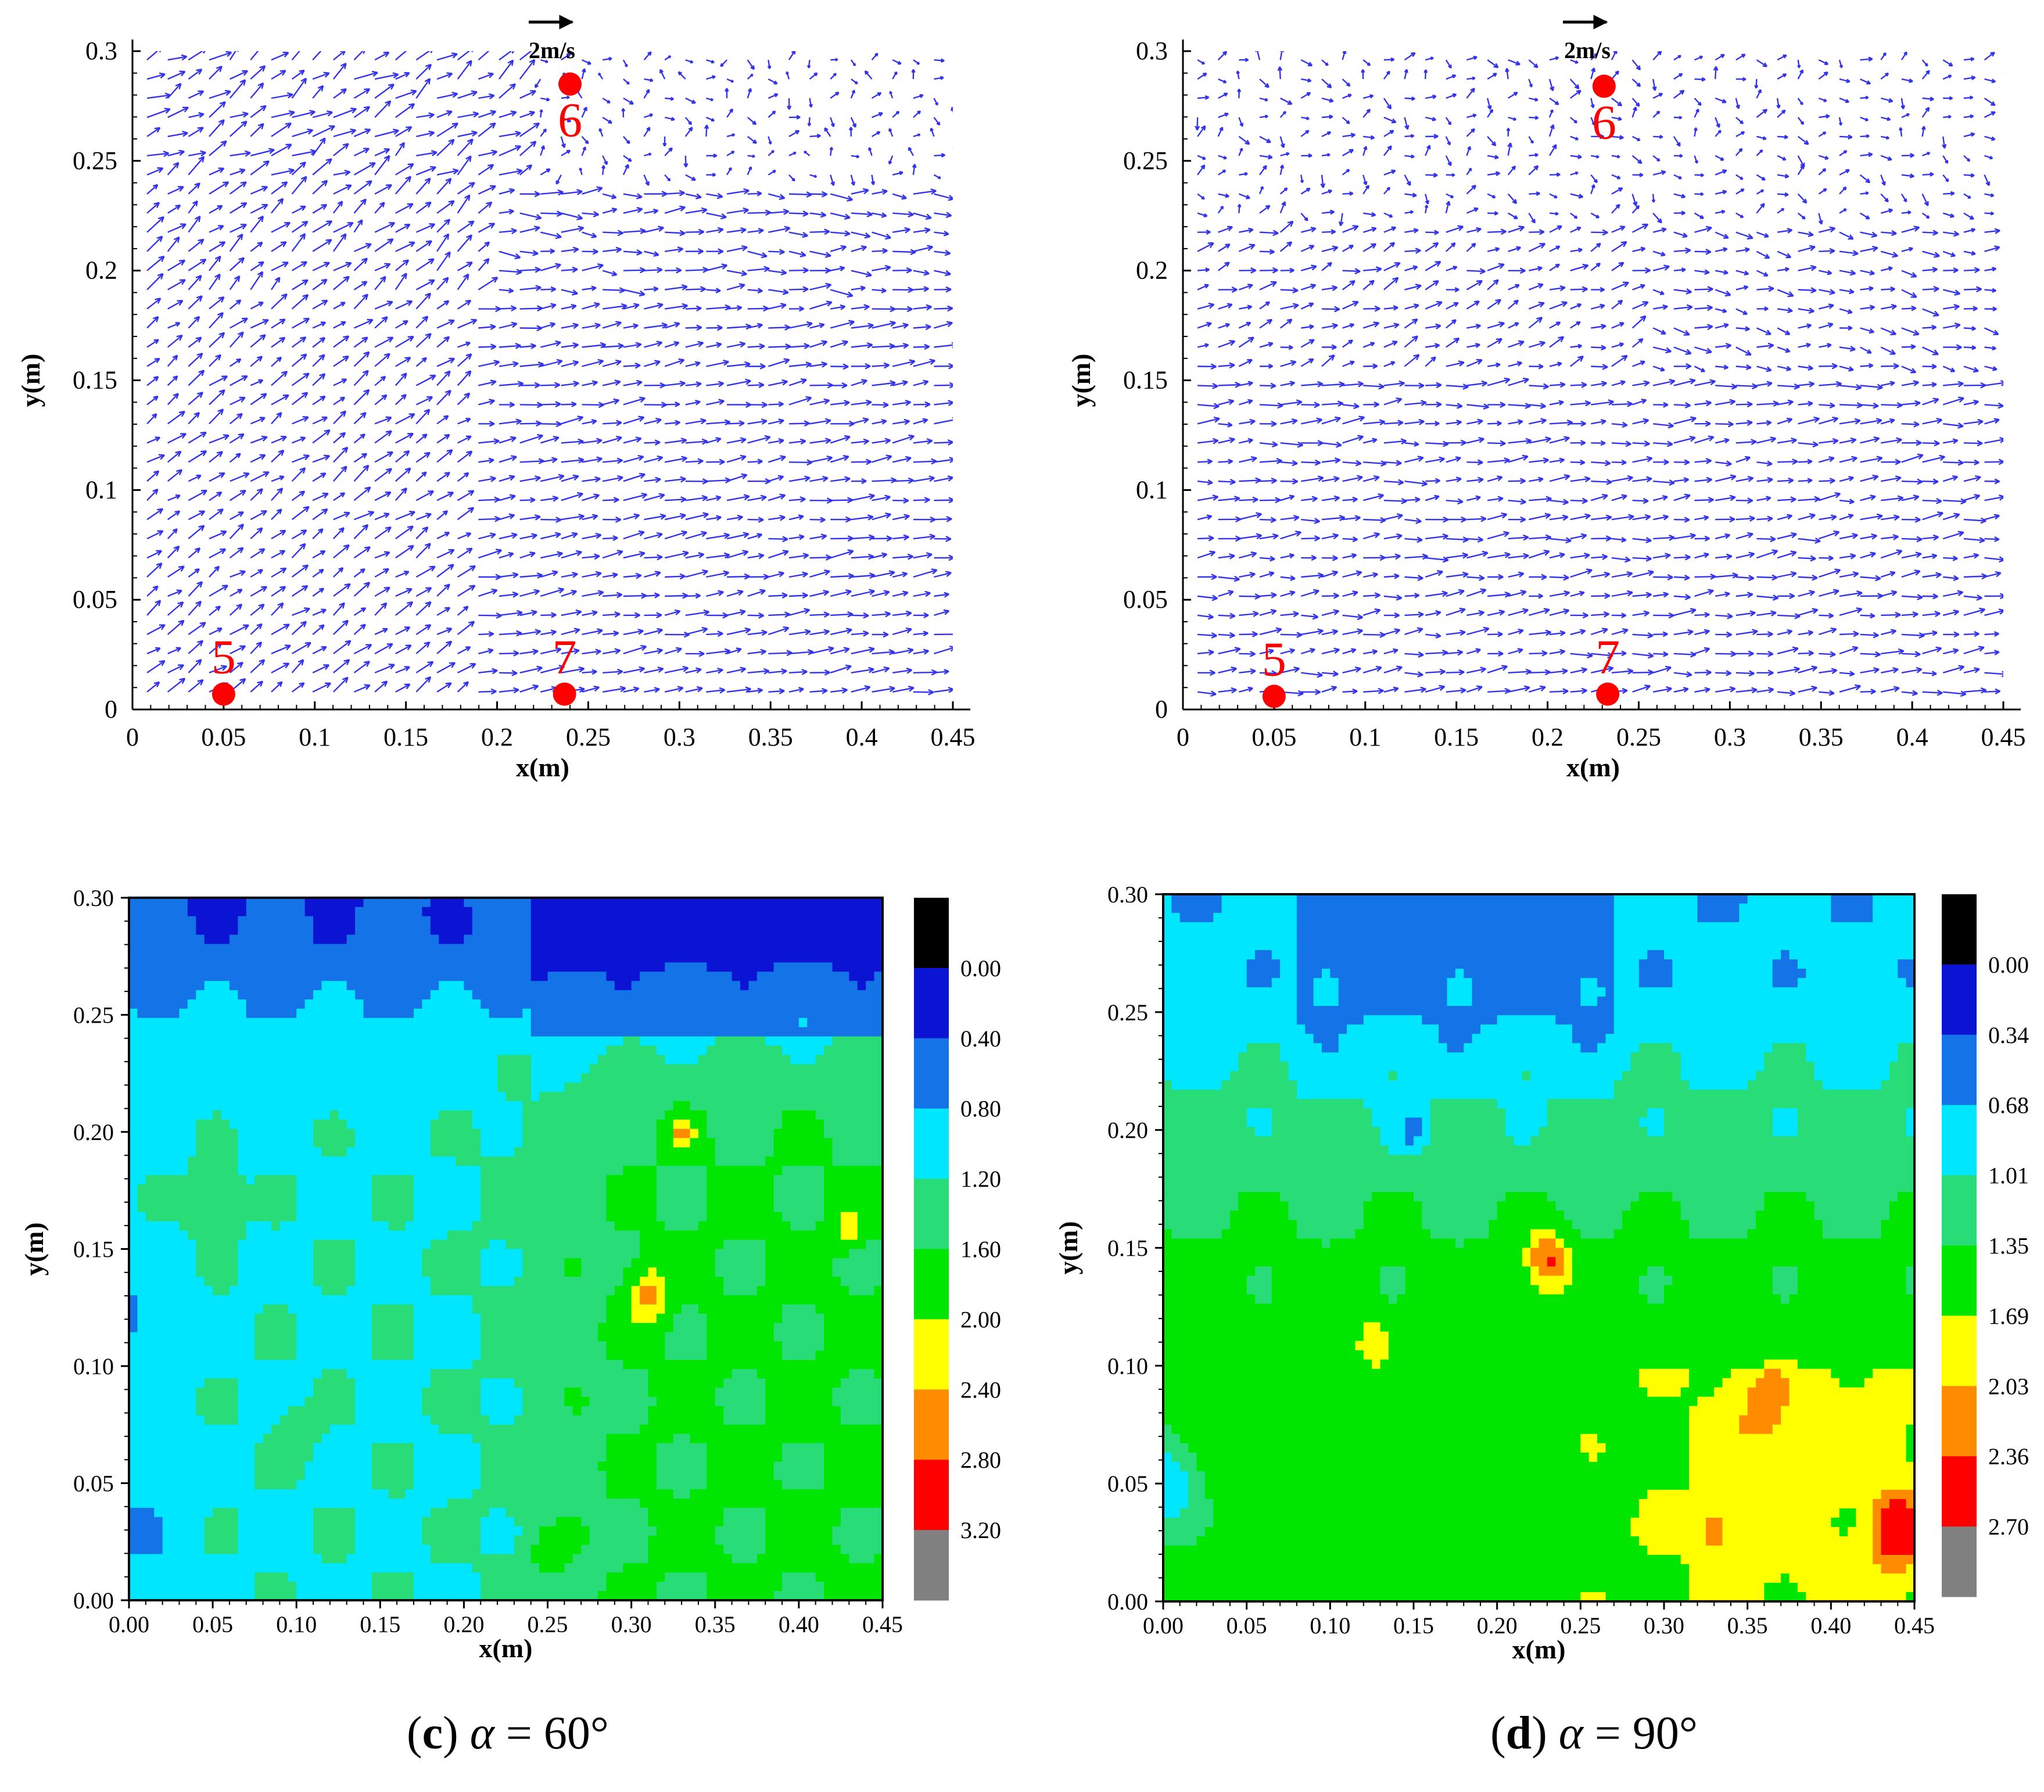 Image resolution: width=2044 pixels, height=1792 pixels. Describe the element at coordinates (953, 737) in the screenshot. I see `x-tick-label: 0.45` at that location.